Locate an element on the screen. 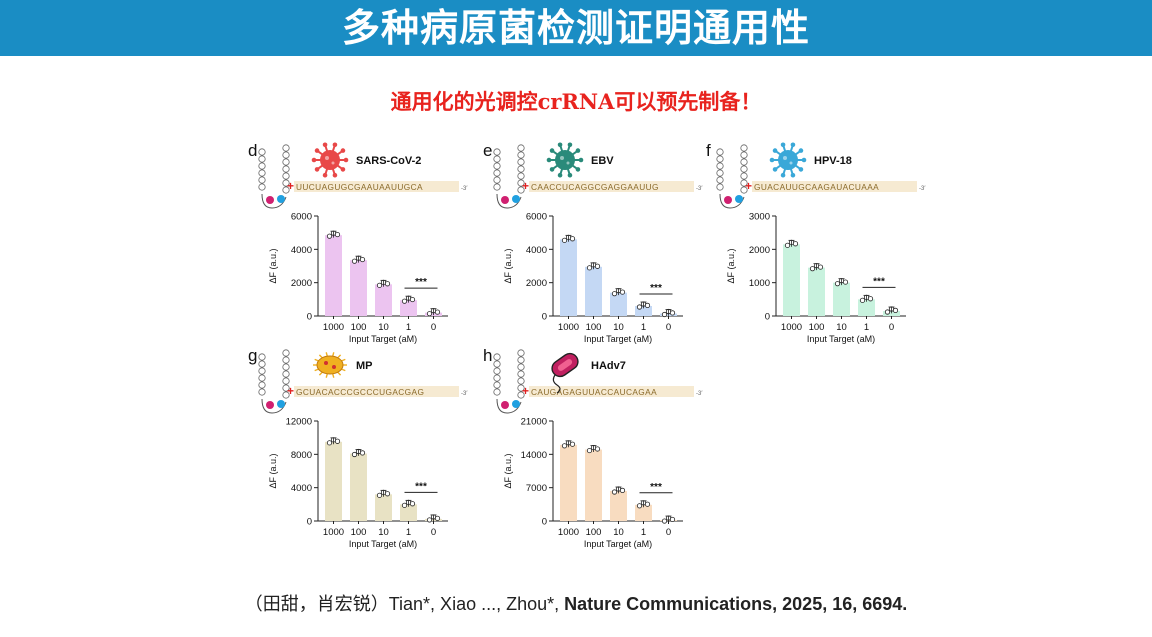  chart-d-x-tick-label: 1000 is located at coordinates (333, 327).